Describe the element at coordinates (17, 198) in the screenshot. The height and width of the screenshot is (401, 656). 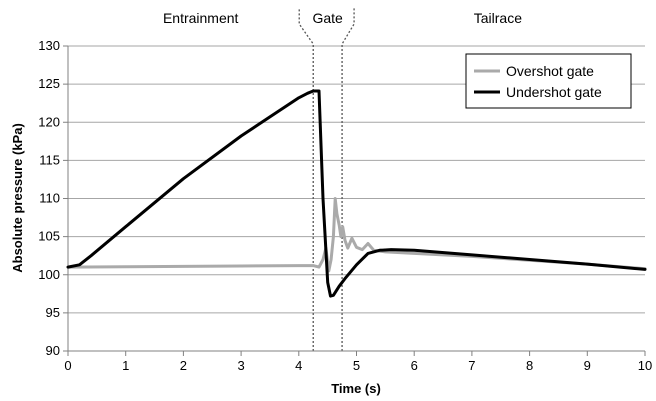
I see `y-axis-title: Absolute pressure (kPa)` at that location.